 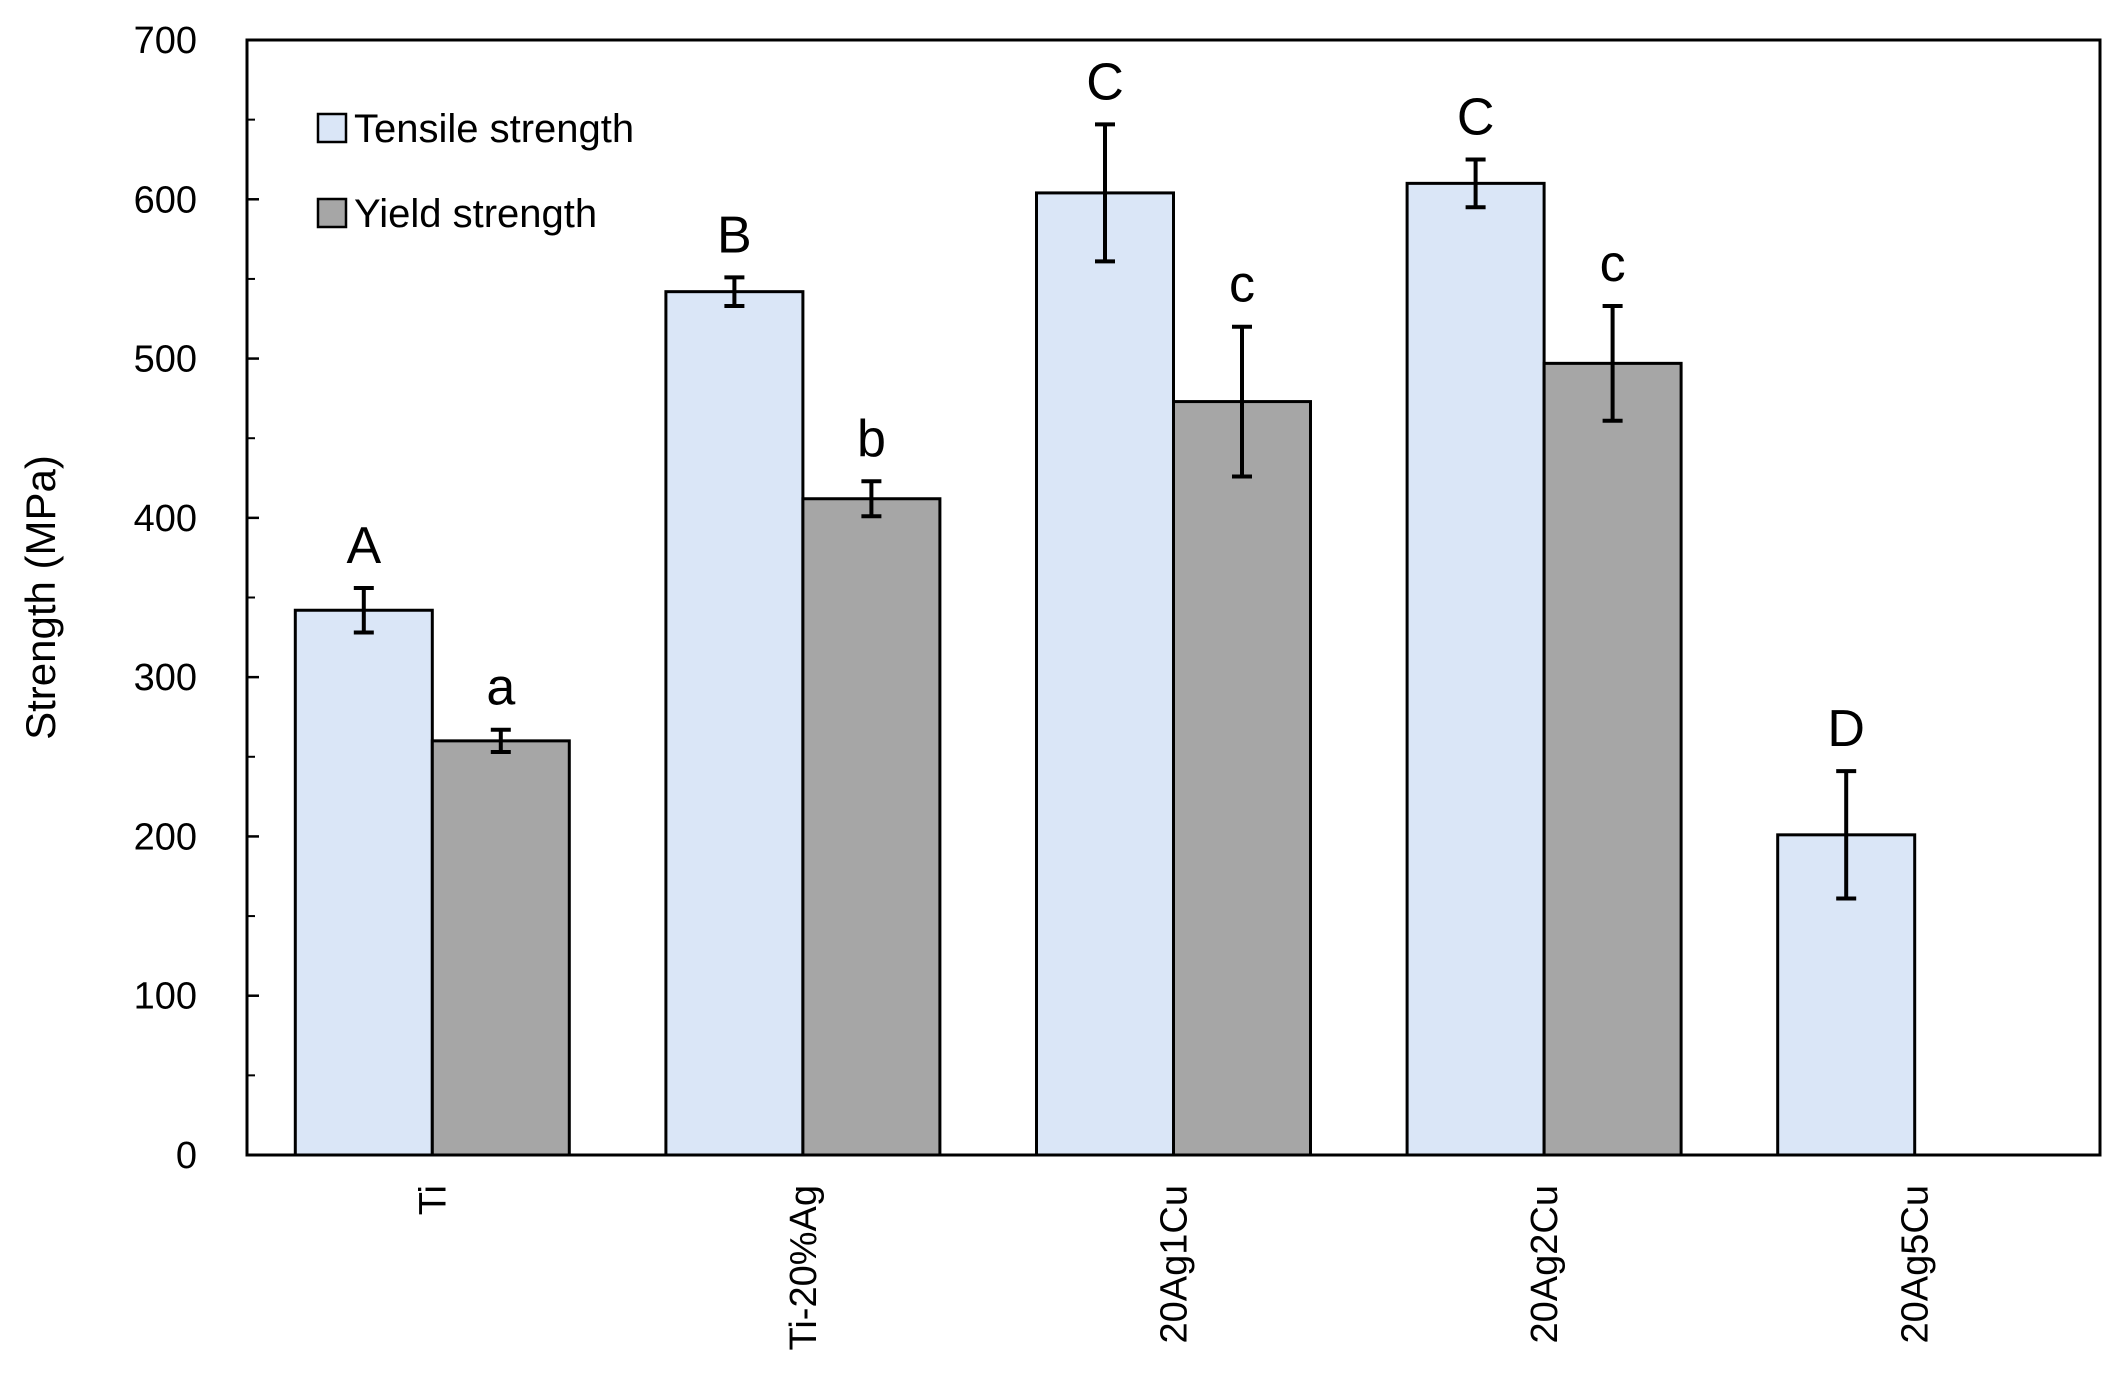 I want to click on y-tick-label: 700, so click(x=165, y=41).